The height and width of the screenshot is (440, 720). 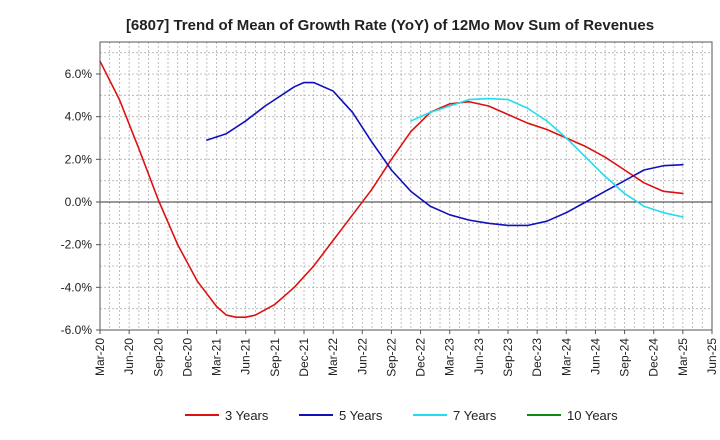 What do you see at coordinates (77, 330) in the screenshot?
I see `y-tick-label: -6.0%` at bounding box center [77, 330].